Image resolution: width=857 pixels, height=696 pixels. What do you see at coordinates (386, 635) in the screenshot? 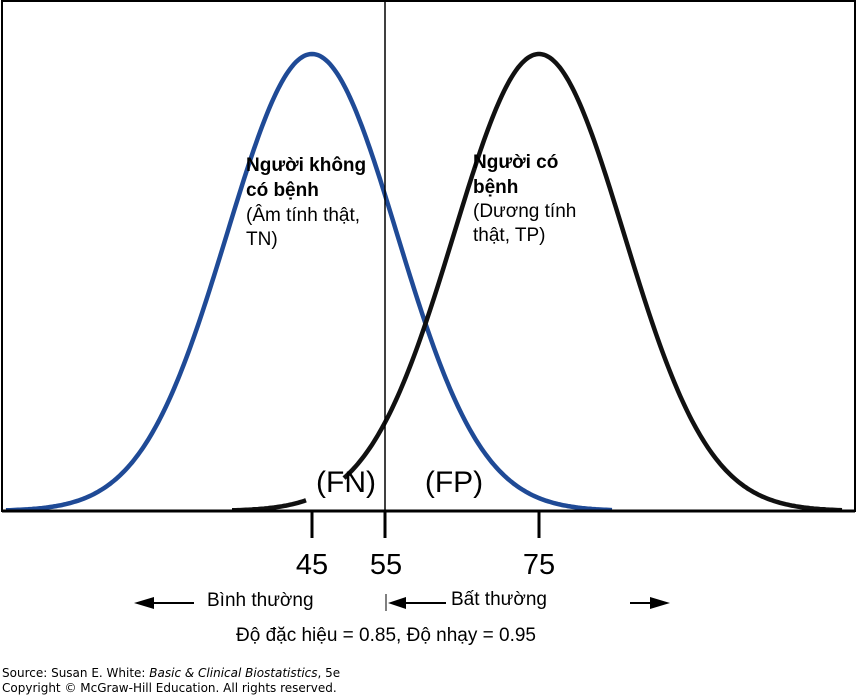
I see `specificity-sensitivity-text: Độ đặc hiệu = 0.85, Độ nhạy = 0.95` at bounding box center [386, 635].